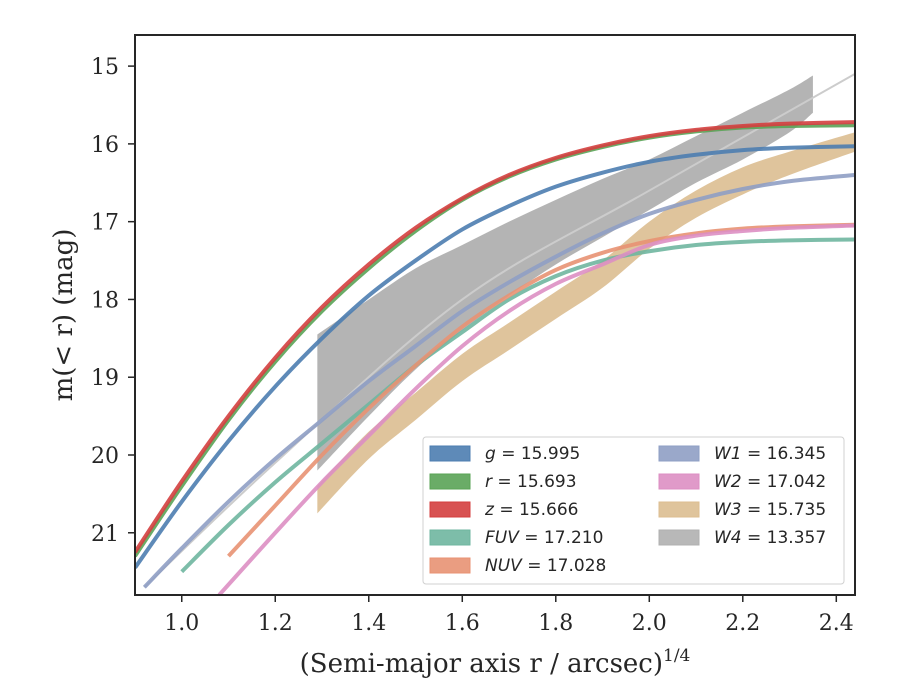 The width and height of the screenshot is (900, 700). What do you see at coordinates (275, 623) in the screenshot?
I see `x-tick-label: 1.2` at bounding box center [275, 623].